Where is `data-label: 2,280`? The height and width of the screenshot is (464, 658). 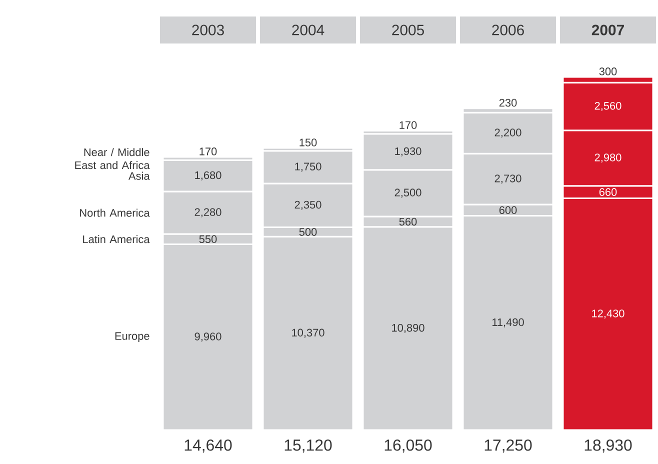 data-label: 2,280 is located at coordinates (208, 213).